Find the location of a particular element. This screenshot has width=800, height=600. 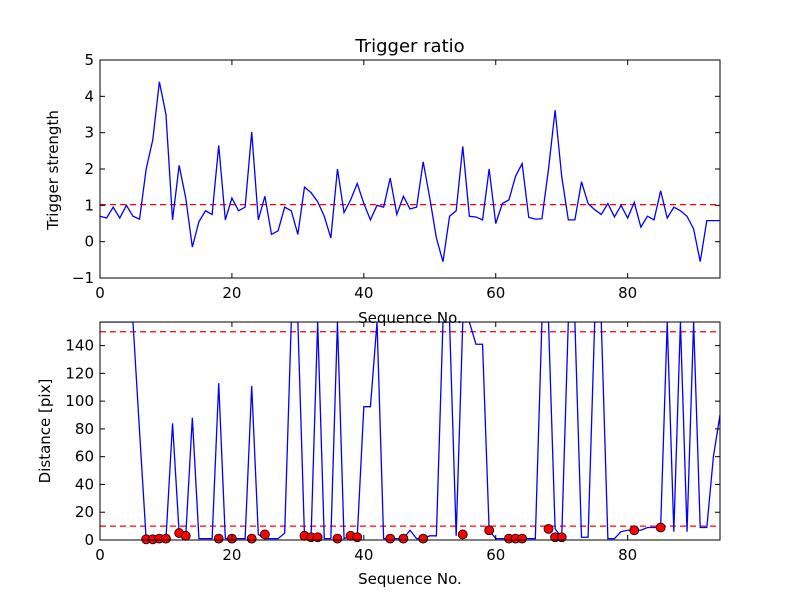

y-tick-label: 140 is located at coordinates (79, 346).